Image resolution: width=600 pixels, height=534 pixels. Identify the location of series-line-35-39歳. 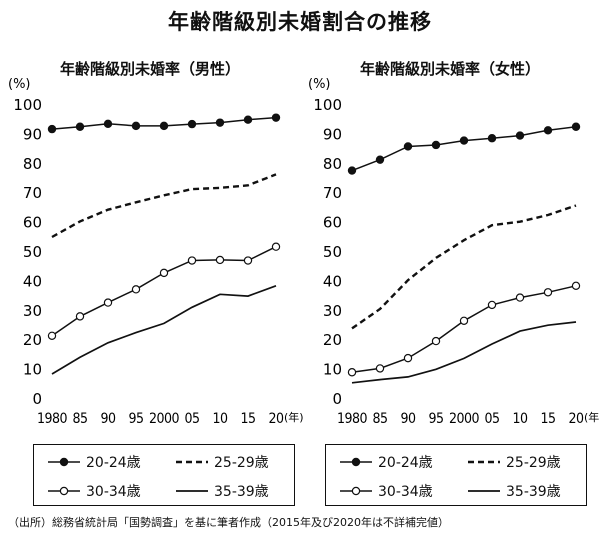
(464, 352).